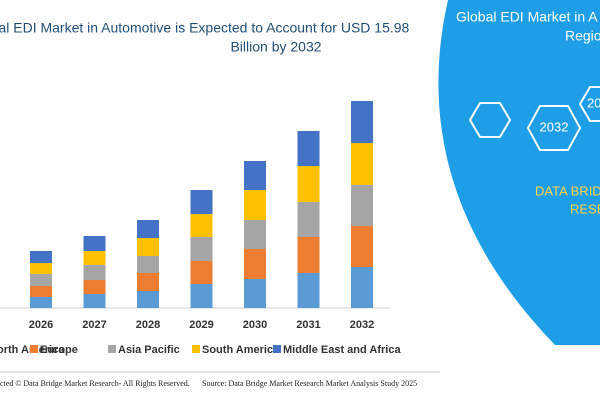  I want to click on x-tick-label: 2026, so click(41, 325).